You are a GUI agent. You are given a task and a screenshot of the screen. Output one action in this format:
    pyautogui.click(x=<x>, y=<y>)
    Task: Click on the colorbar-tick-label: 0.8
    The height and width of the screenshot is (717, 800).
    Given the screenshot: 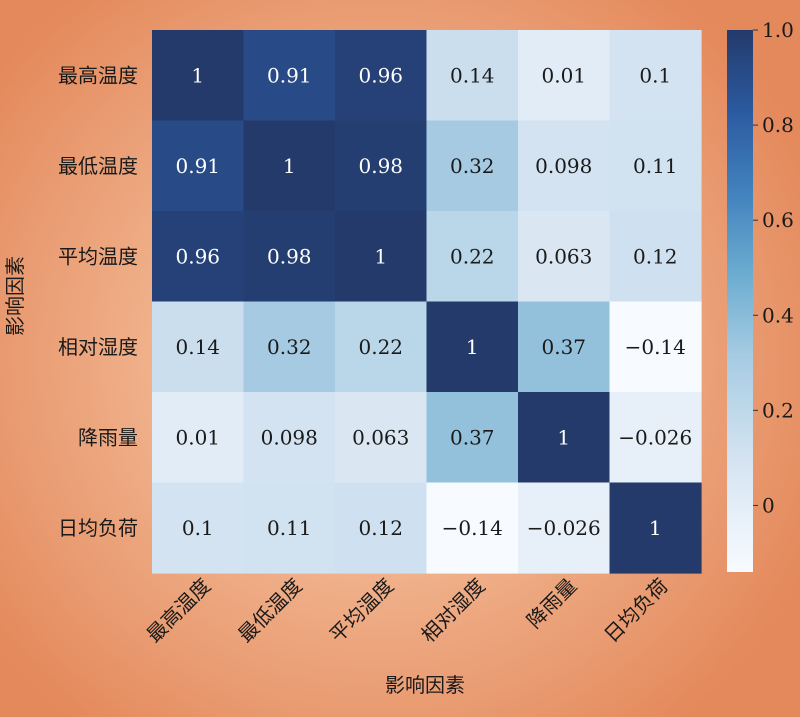 What is the action you would take?
    pyautogui.click(x=778, y=125)
    